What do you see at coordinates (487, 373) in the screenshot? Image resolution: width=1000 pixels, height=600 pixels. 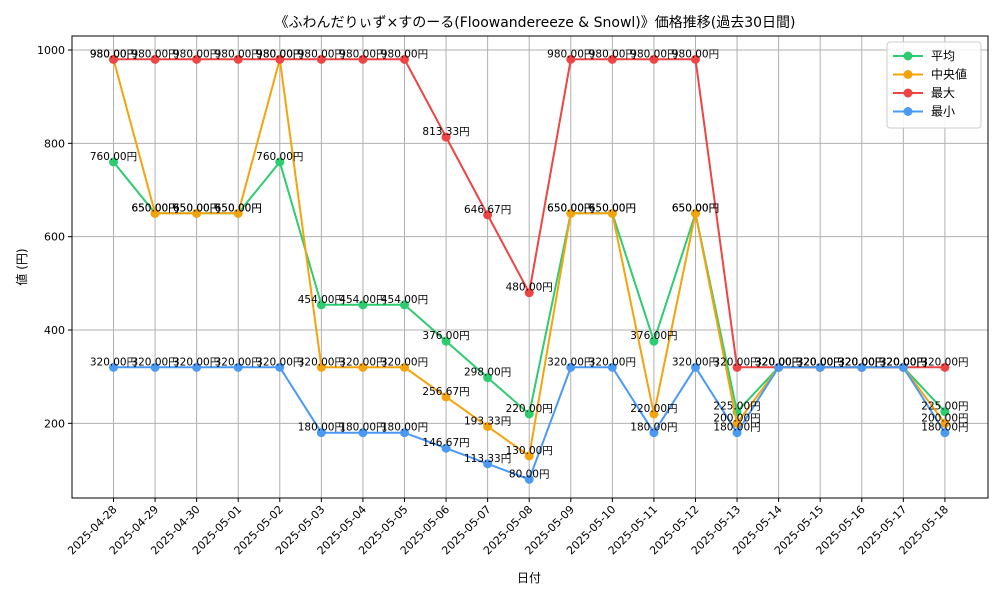 I see `data-label: 298.00円` at bounding box center [487, 373].